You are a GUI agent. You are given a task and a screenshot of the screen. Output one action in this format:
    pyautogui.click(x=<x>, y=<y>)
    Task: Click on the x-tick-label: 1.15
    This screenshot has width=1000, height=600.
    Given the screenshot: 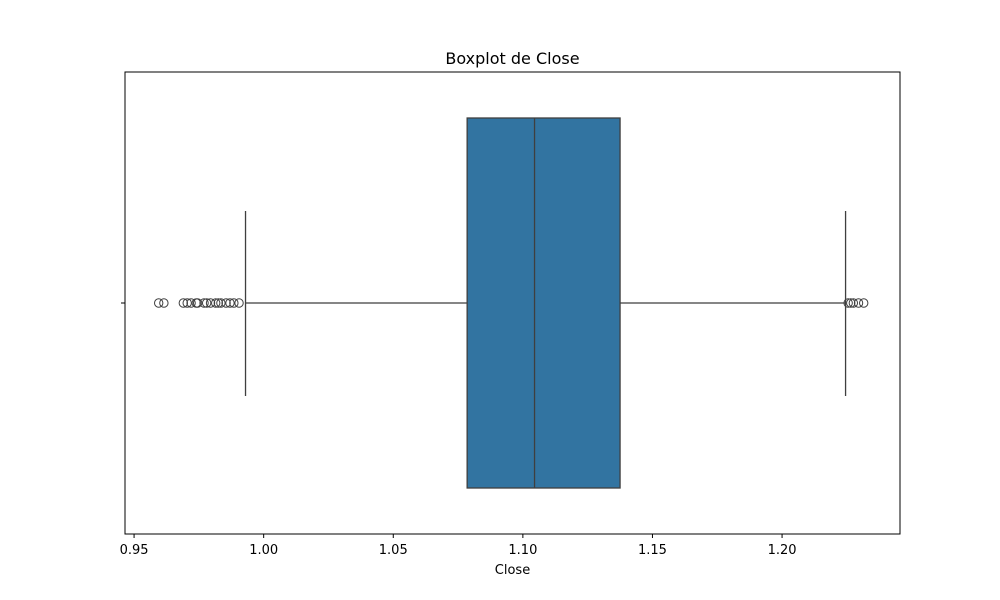 What is the action you would take?
    pyautogui.click(x=652, y=550)
    